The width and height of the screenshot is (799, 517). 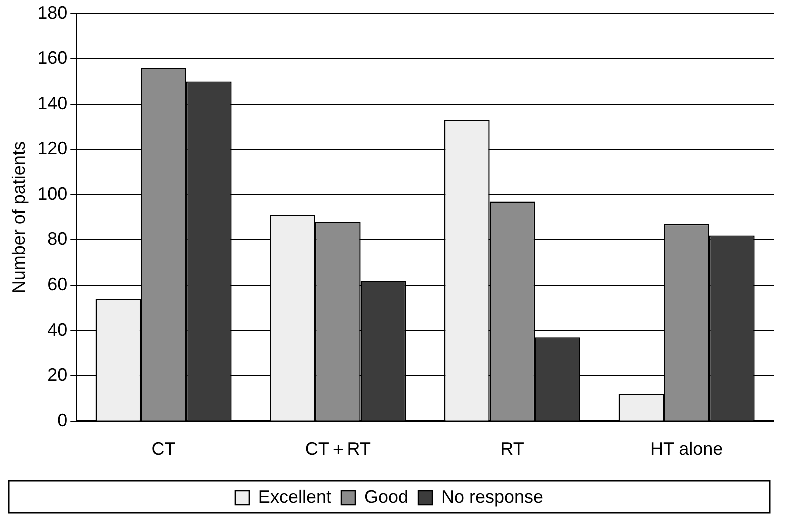 What do you see at coordinates (512, 449) in the screenshot?
I see `x-tick-label: RT` at bounding box center [512, 449].